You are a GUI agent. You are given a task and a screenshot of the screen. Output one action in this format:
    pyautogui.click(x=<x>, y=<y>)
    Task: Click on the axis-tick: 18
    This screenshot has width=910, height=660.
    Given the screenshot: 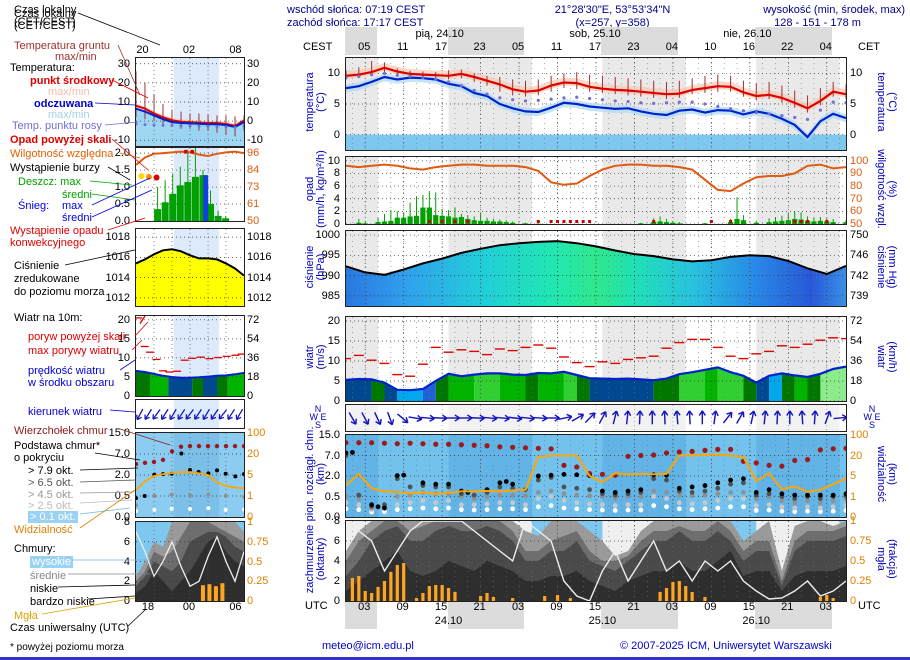 What is the action you would take?
    pyautogui.click(x=856, y=381)
    